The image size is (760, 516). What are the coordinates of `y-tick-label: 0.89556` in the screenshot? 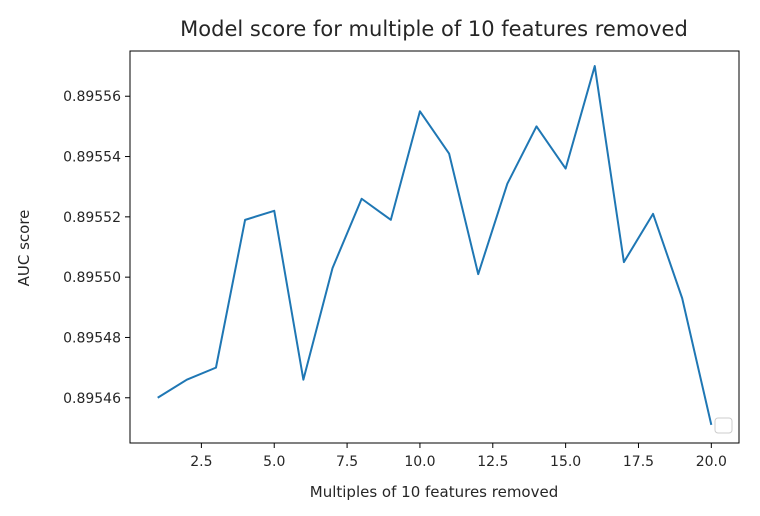 It's located at (92, 97).